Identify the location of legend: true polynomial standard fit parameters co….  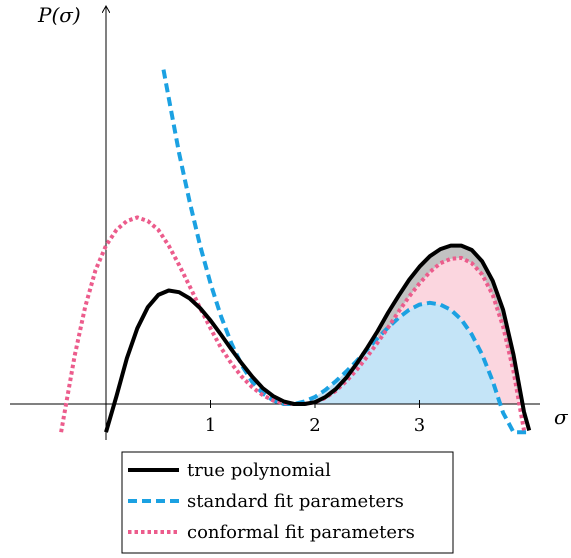
(287, 502).